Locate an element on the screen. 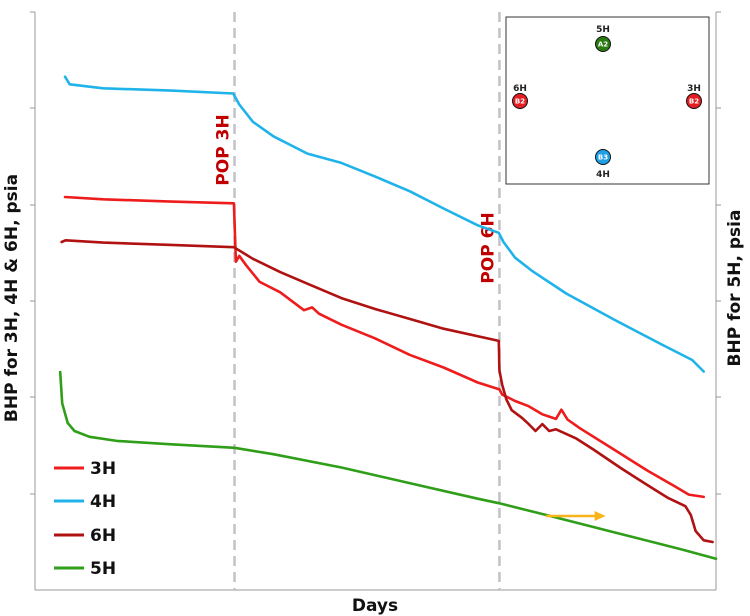  inset-label-4h: 4H is located at coordinates (603, 175).